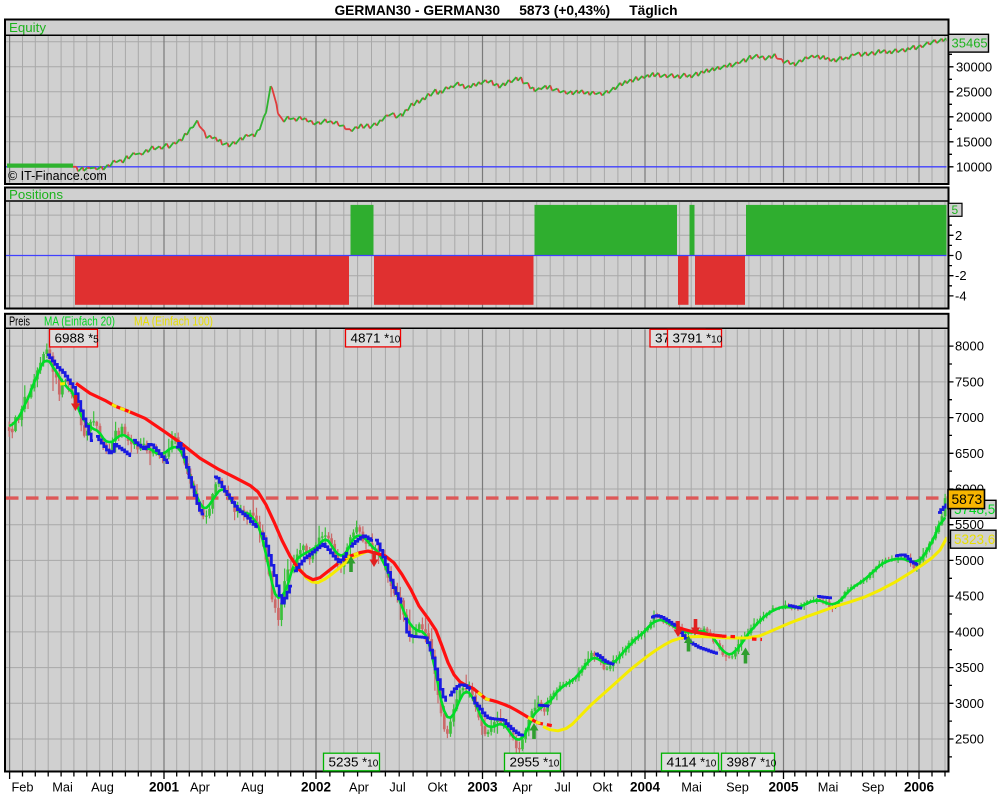 This screenshot has width=1000, height=800. What do you see at coordinates (967, 499) in the screenshot?
I see `svg-text: 5873` at bounding box center [967, 499].